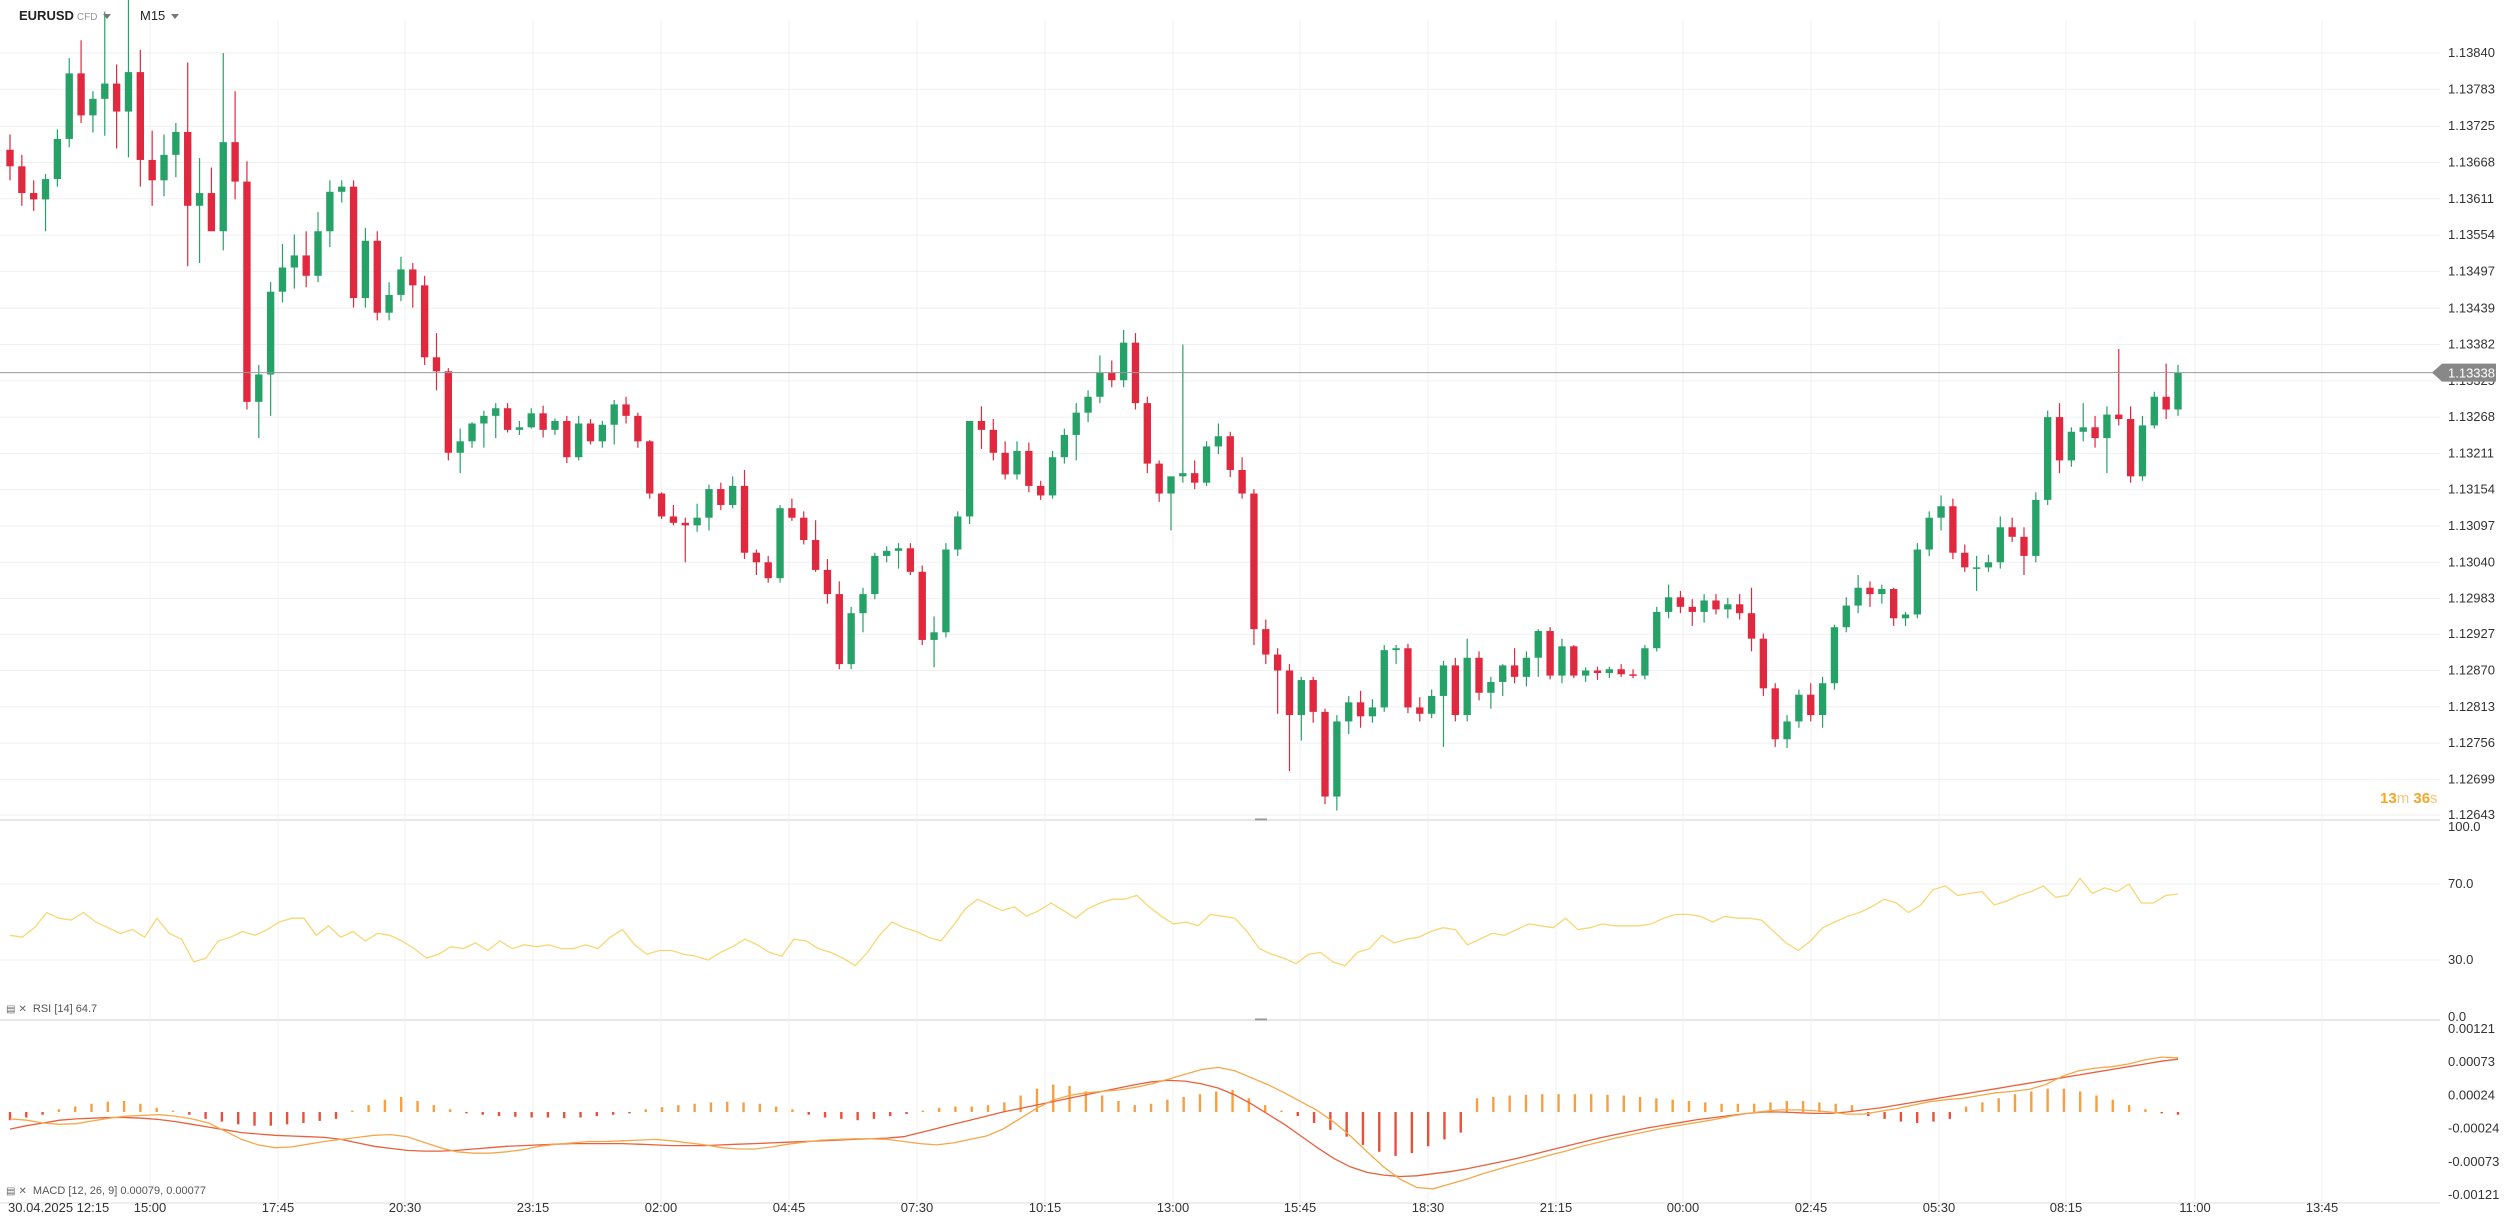 This screenshot has height=1225, width=2506. What do you see at coordinates (65, 15) in the screenshot?
I see `symbol-selector: EURUSD CFD` at bounding box center [65, 15].